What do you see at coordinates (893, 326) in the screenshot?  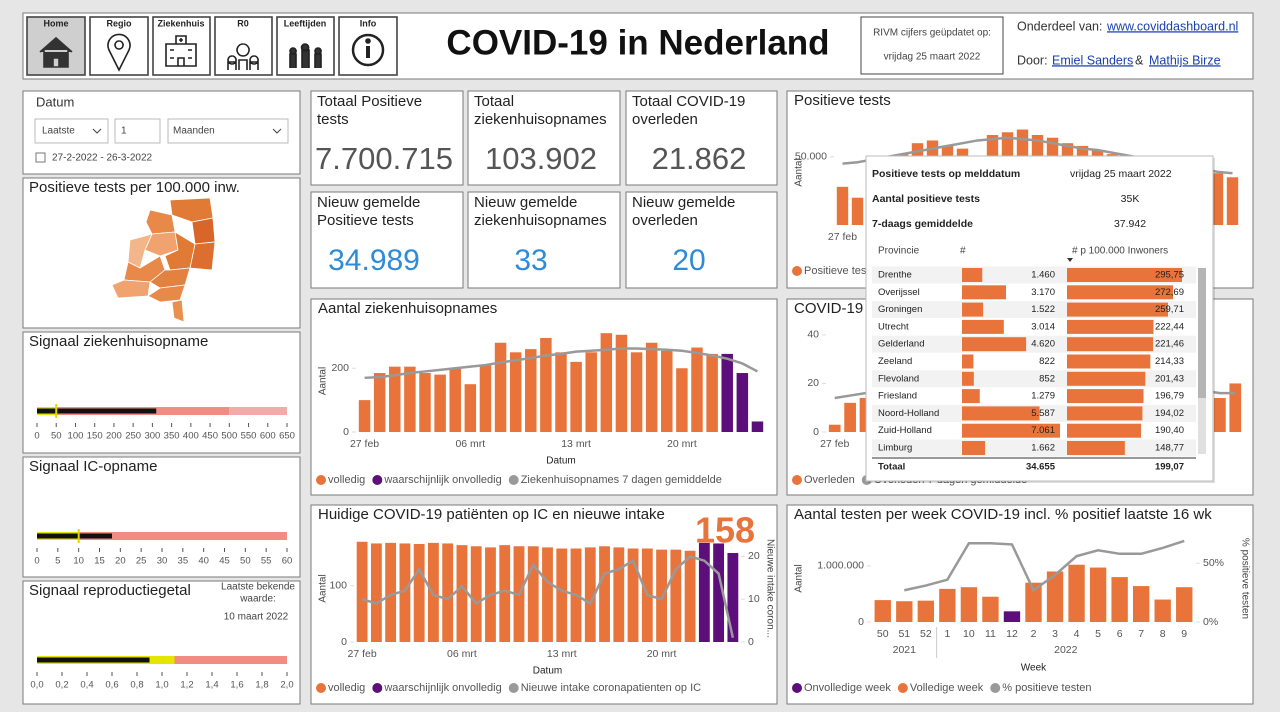 I see `province-name: Utrecht` at bounding box center [893, 326].